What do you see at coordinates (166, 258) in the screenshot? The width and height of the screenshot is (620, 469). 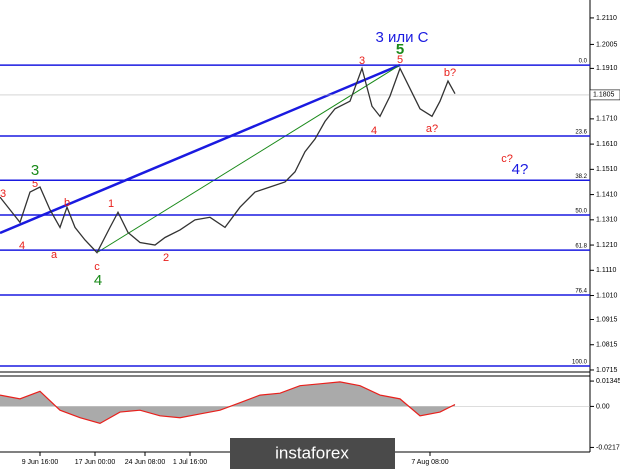 I see `annotation: 2` at bounding box center [166, 258].